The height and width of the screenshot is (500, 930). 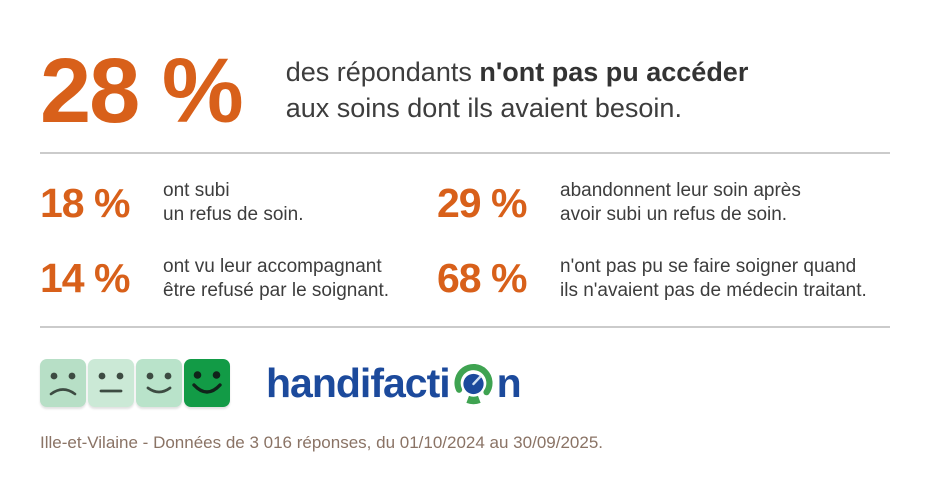 What do you see at coordinates (614, 72) in the screenshot?
I see `hero-text-line1-bold: n'ont pas pu accéder` at bounding box center [614, 72].